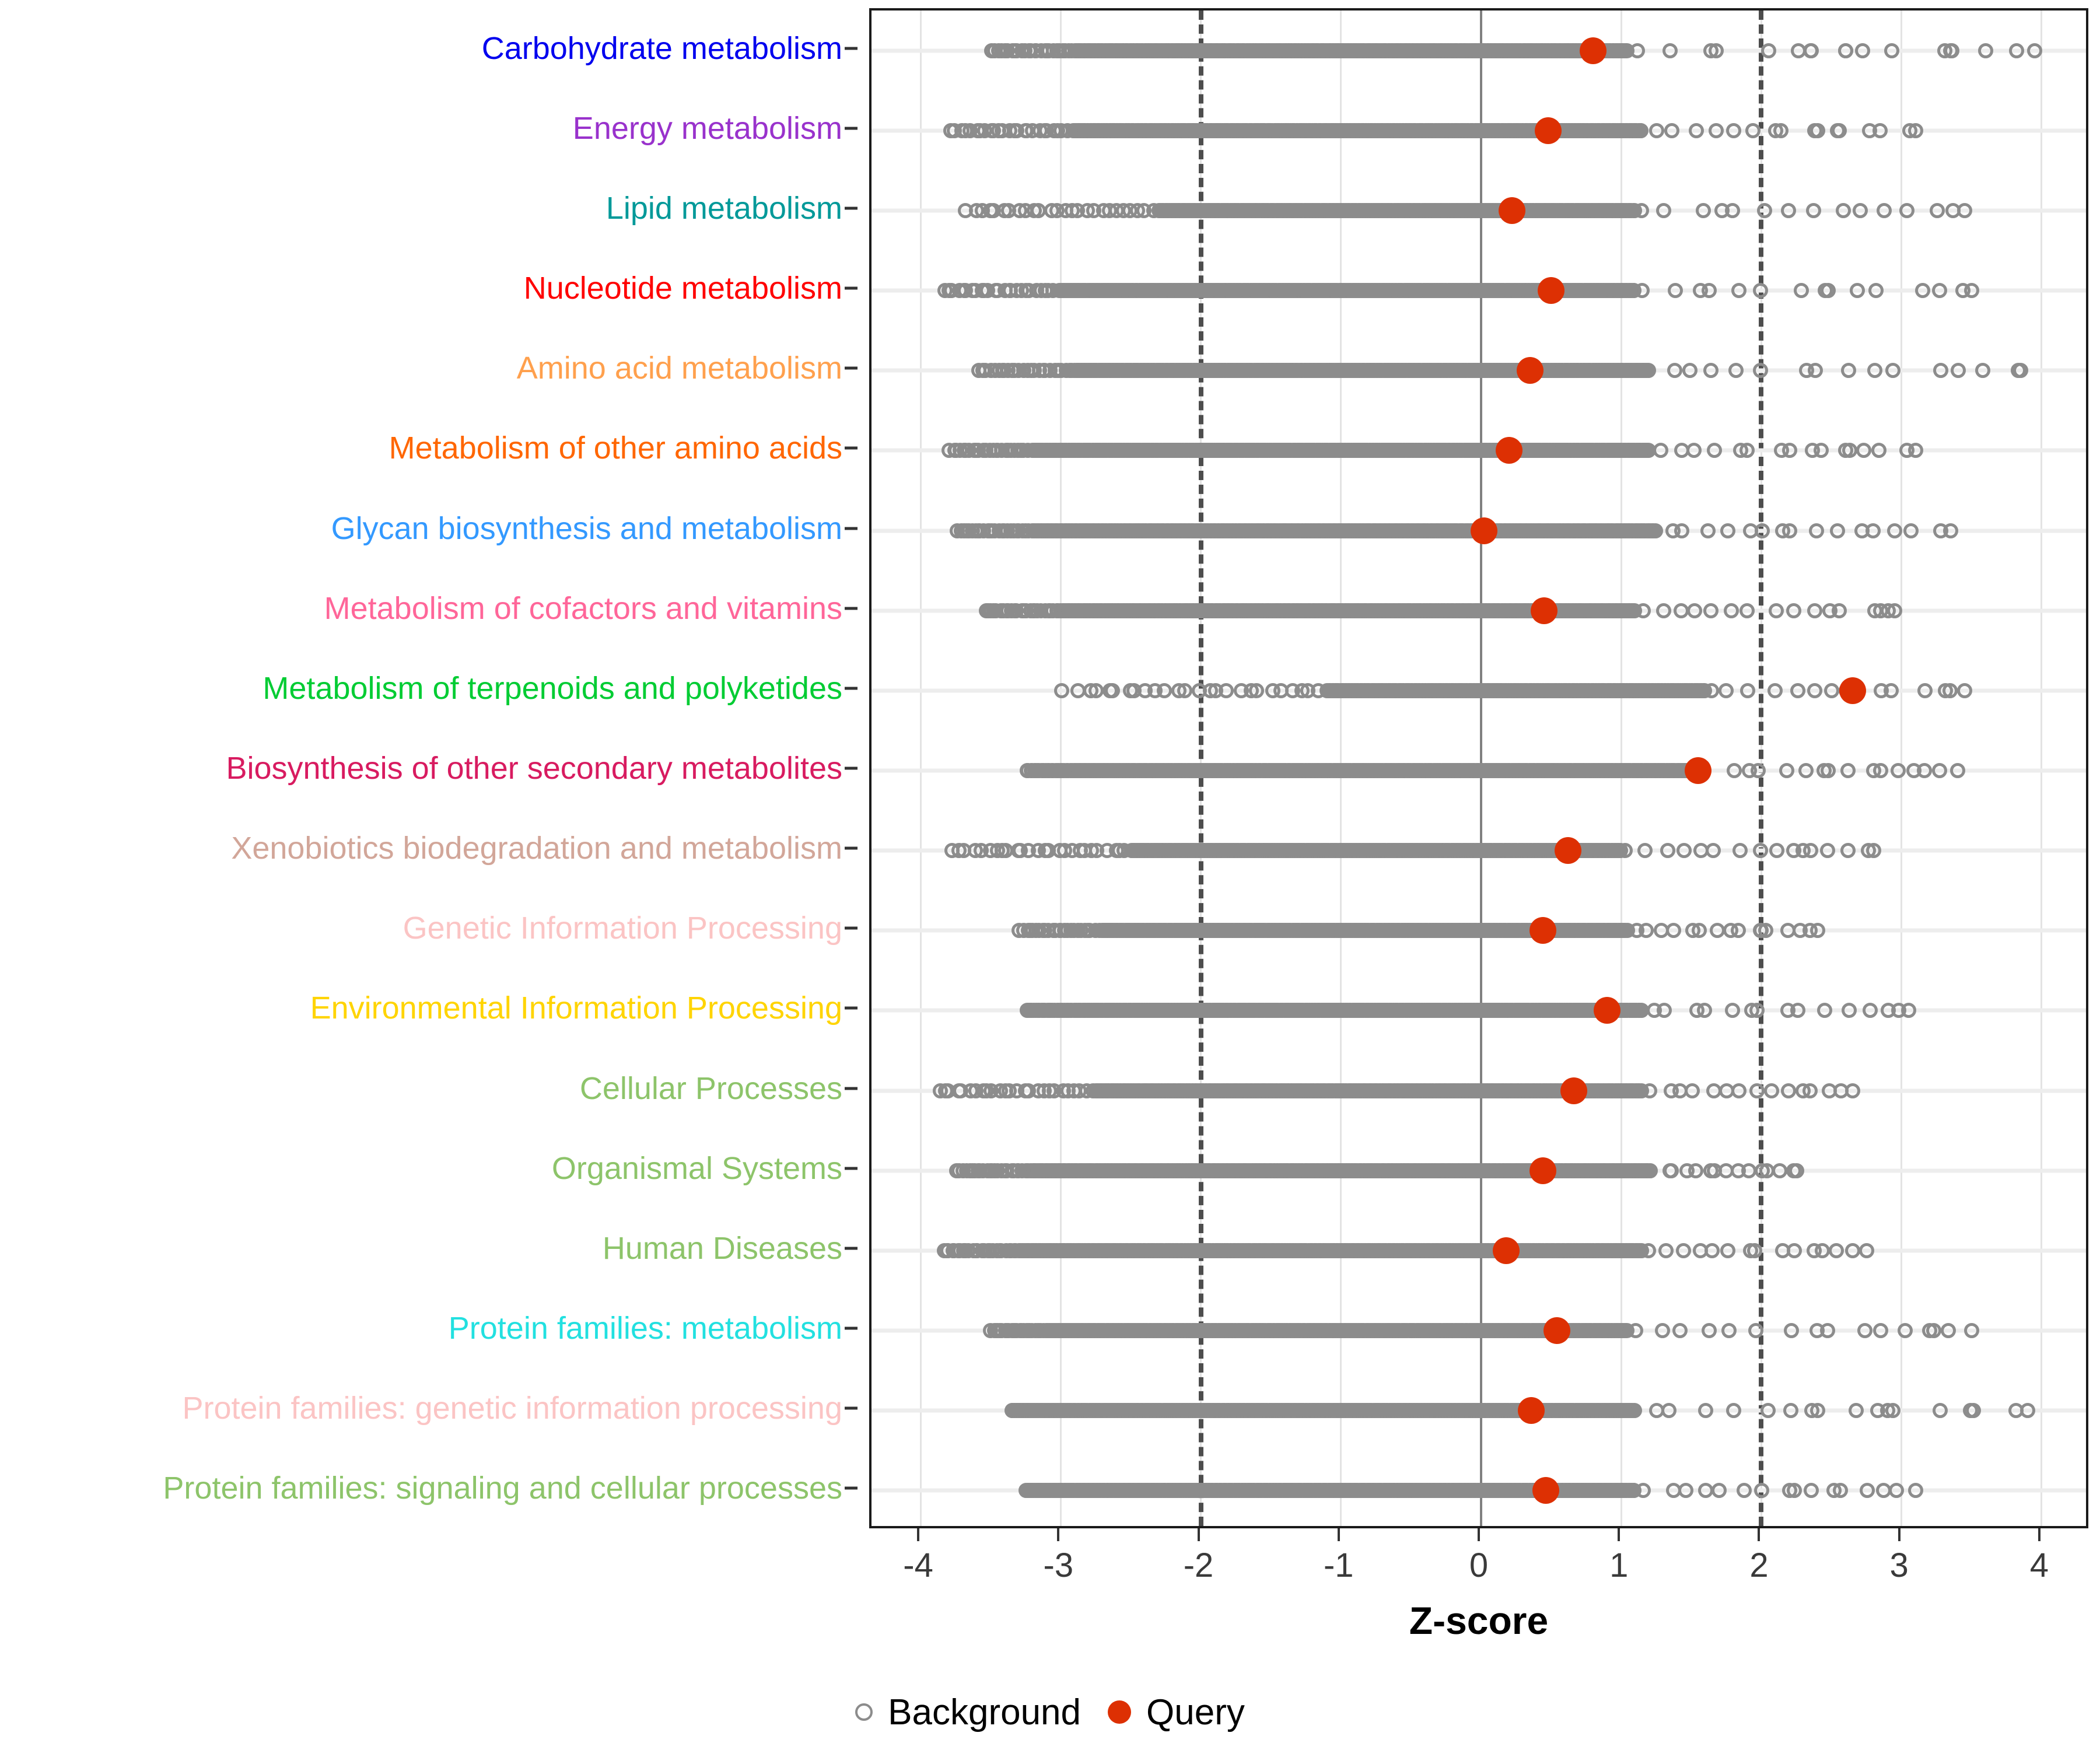 Image resolution: width=2100 pixels, height=1750 pixels. Describe the element at coordinates (645, 1328) in the screenshot. I see `y-axis-label-16: Protein families: metabolism` at that location.